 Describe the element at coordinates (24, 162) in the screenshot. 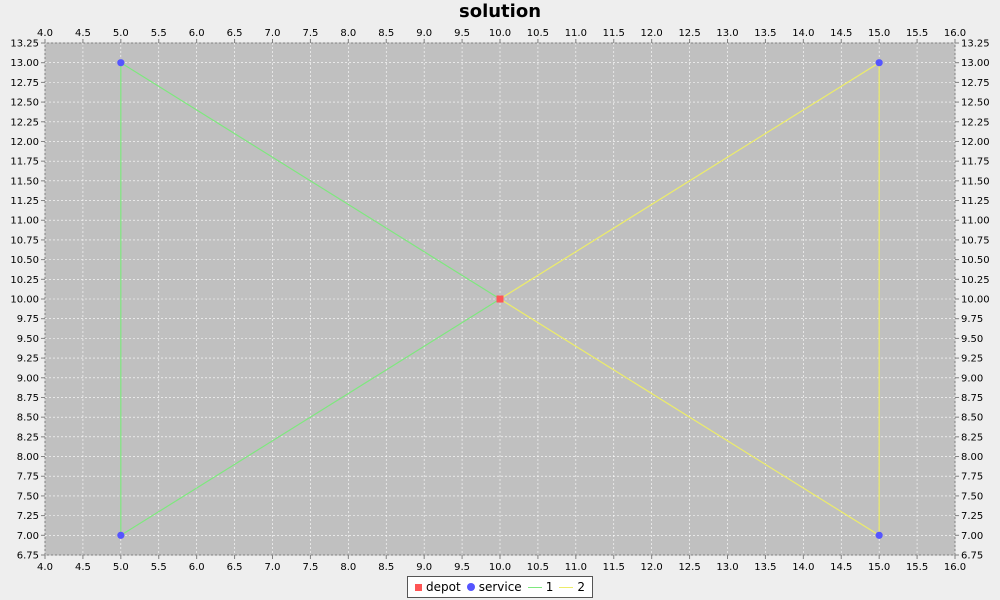

I see `y-tick-label-left: 11.75` at that location.